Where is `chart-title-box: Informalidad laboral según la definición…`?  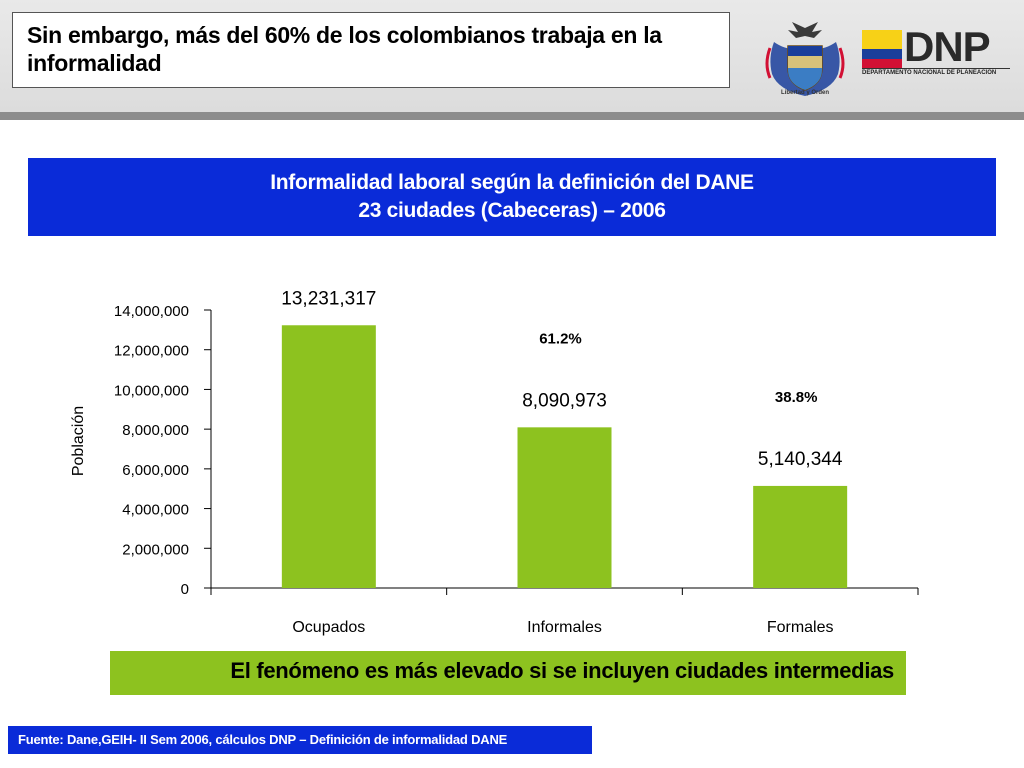
chart-title-box: Informalidad laboral según la definición… is located at coordinates (512, 197).